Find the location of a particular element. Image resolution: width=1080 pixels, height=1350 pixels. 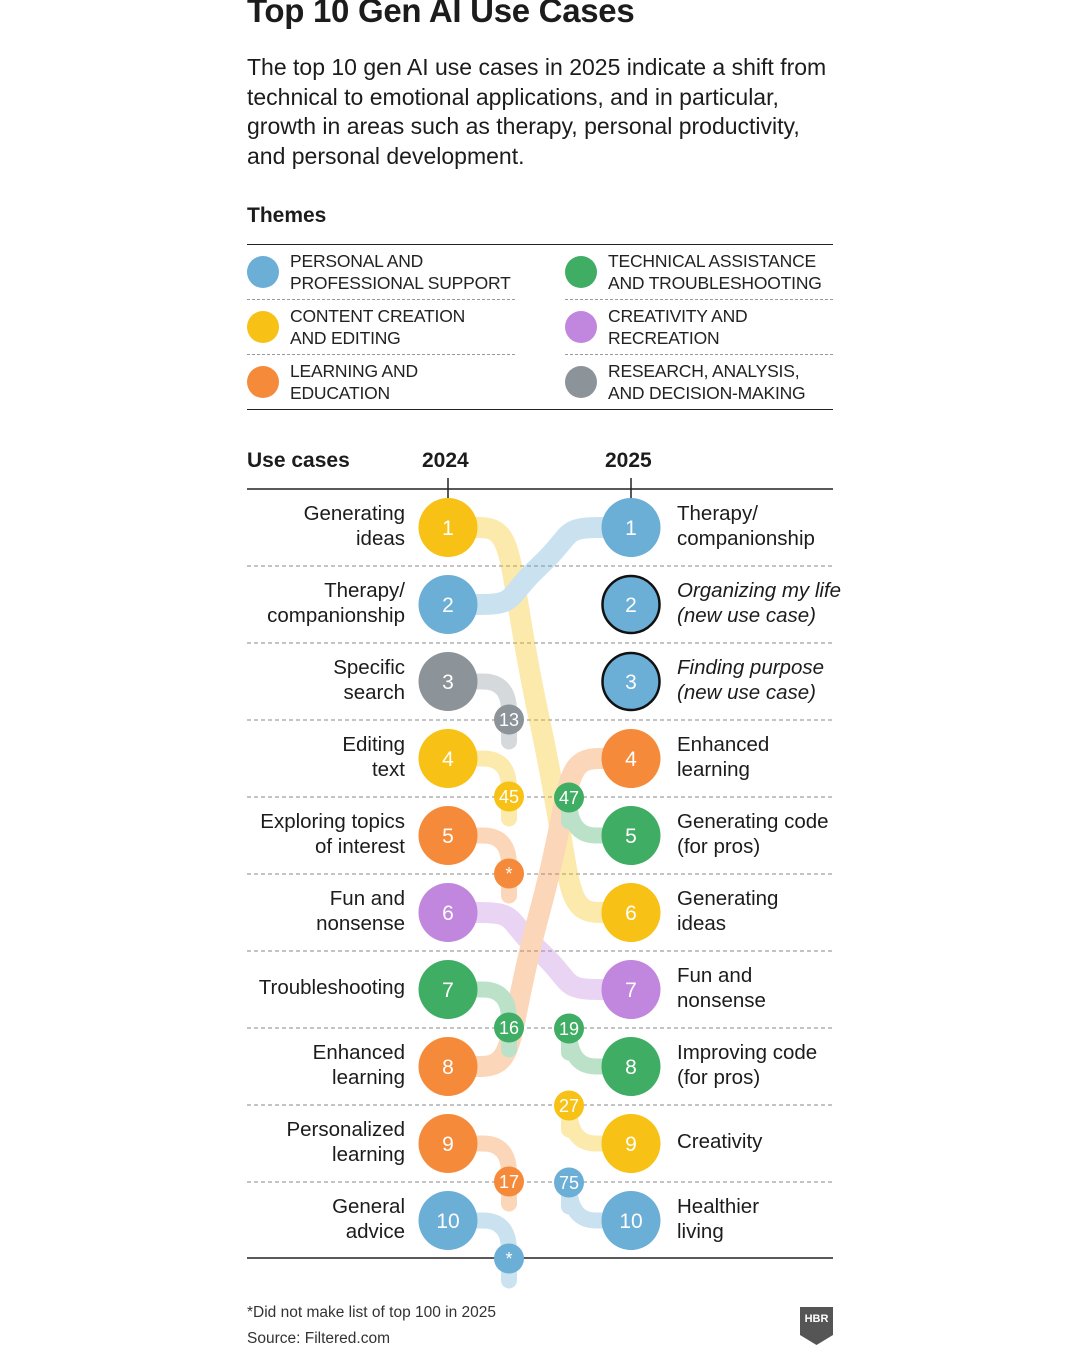

use-case-2025-label: Generating code (for pros) is located at coordinates (753, 834).